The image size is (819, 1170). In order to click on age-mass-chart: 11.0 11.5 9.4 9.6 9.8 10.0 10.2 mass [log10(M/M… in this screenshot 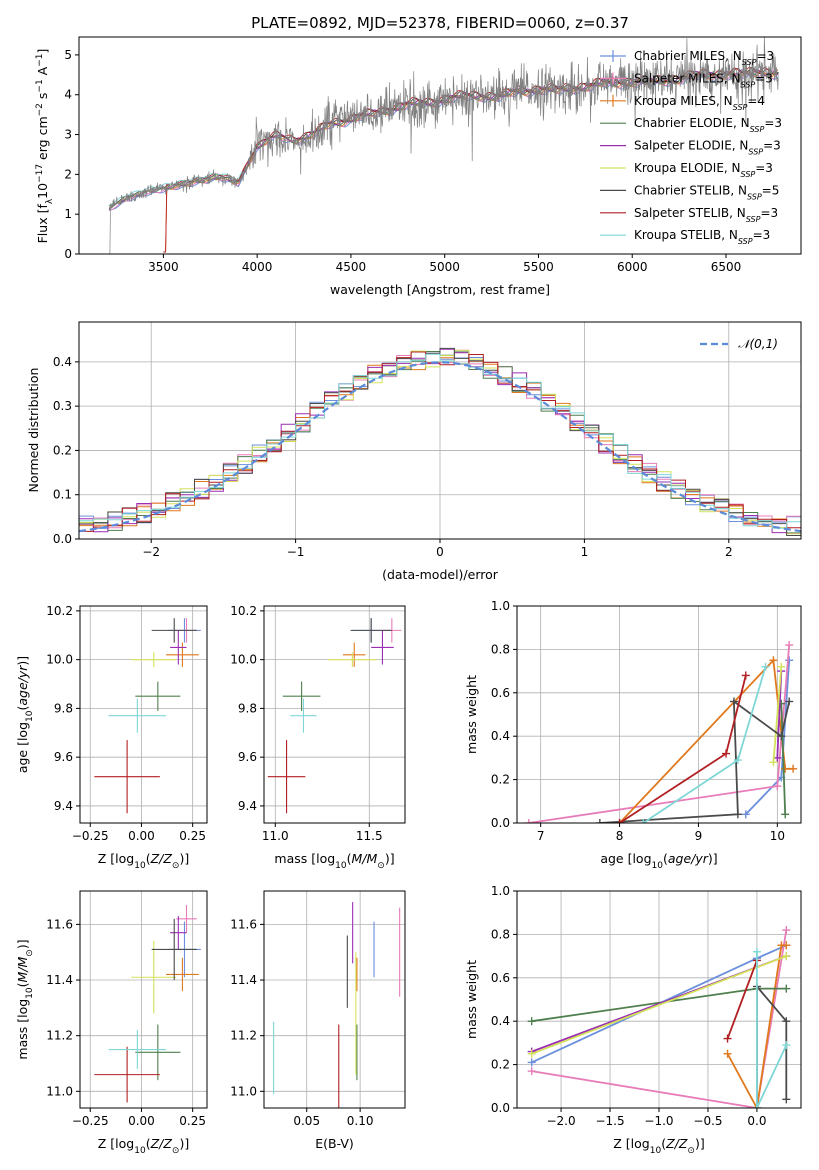, I will do `click(318, 737)`.